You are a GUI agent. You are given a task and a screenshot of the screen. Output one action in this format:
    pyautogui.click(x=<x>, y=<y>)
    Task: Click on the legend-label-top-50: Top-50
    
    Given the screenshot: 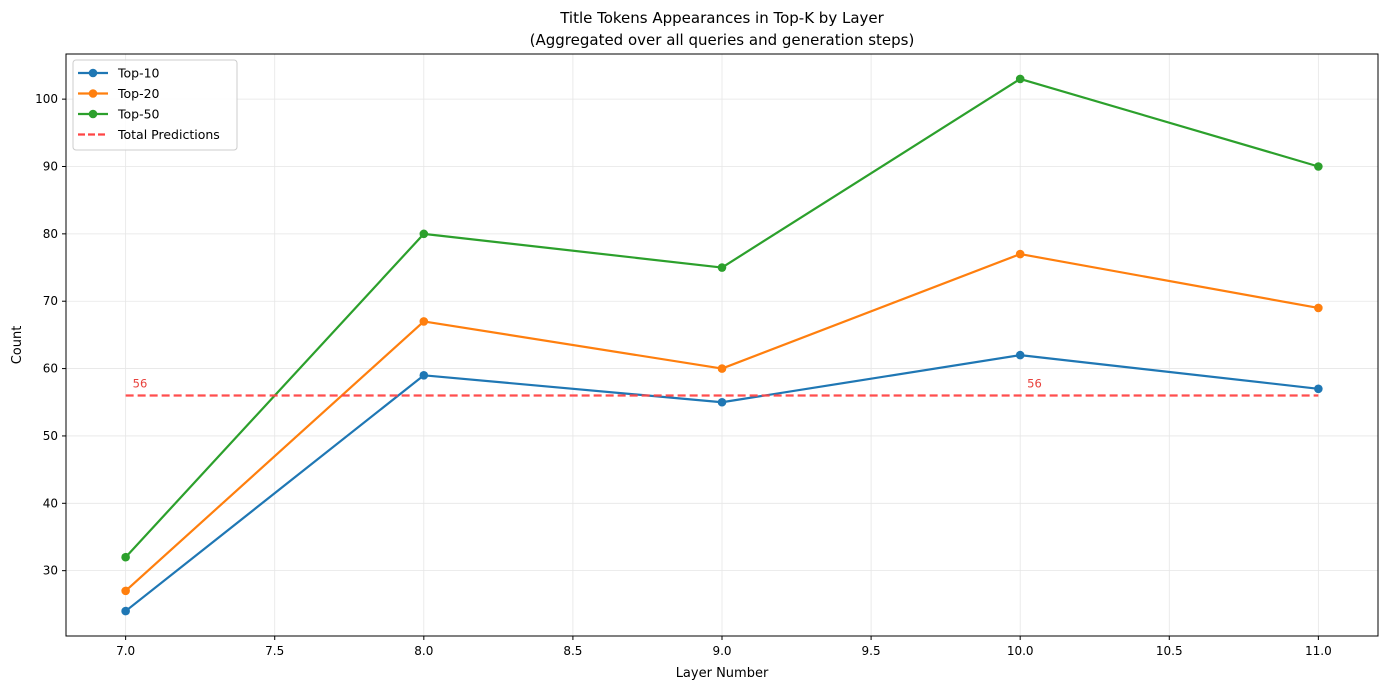 What is the action you would take?
    pyautogui.click(x=138, y=114)
    